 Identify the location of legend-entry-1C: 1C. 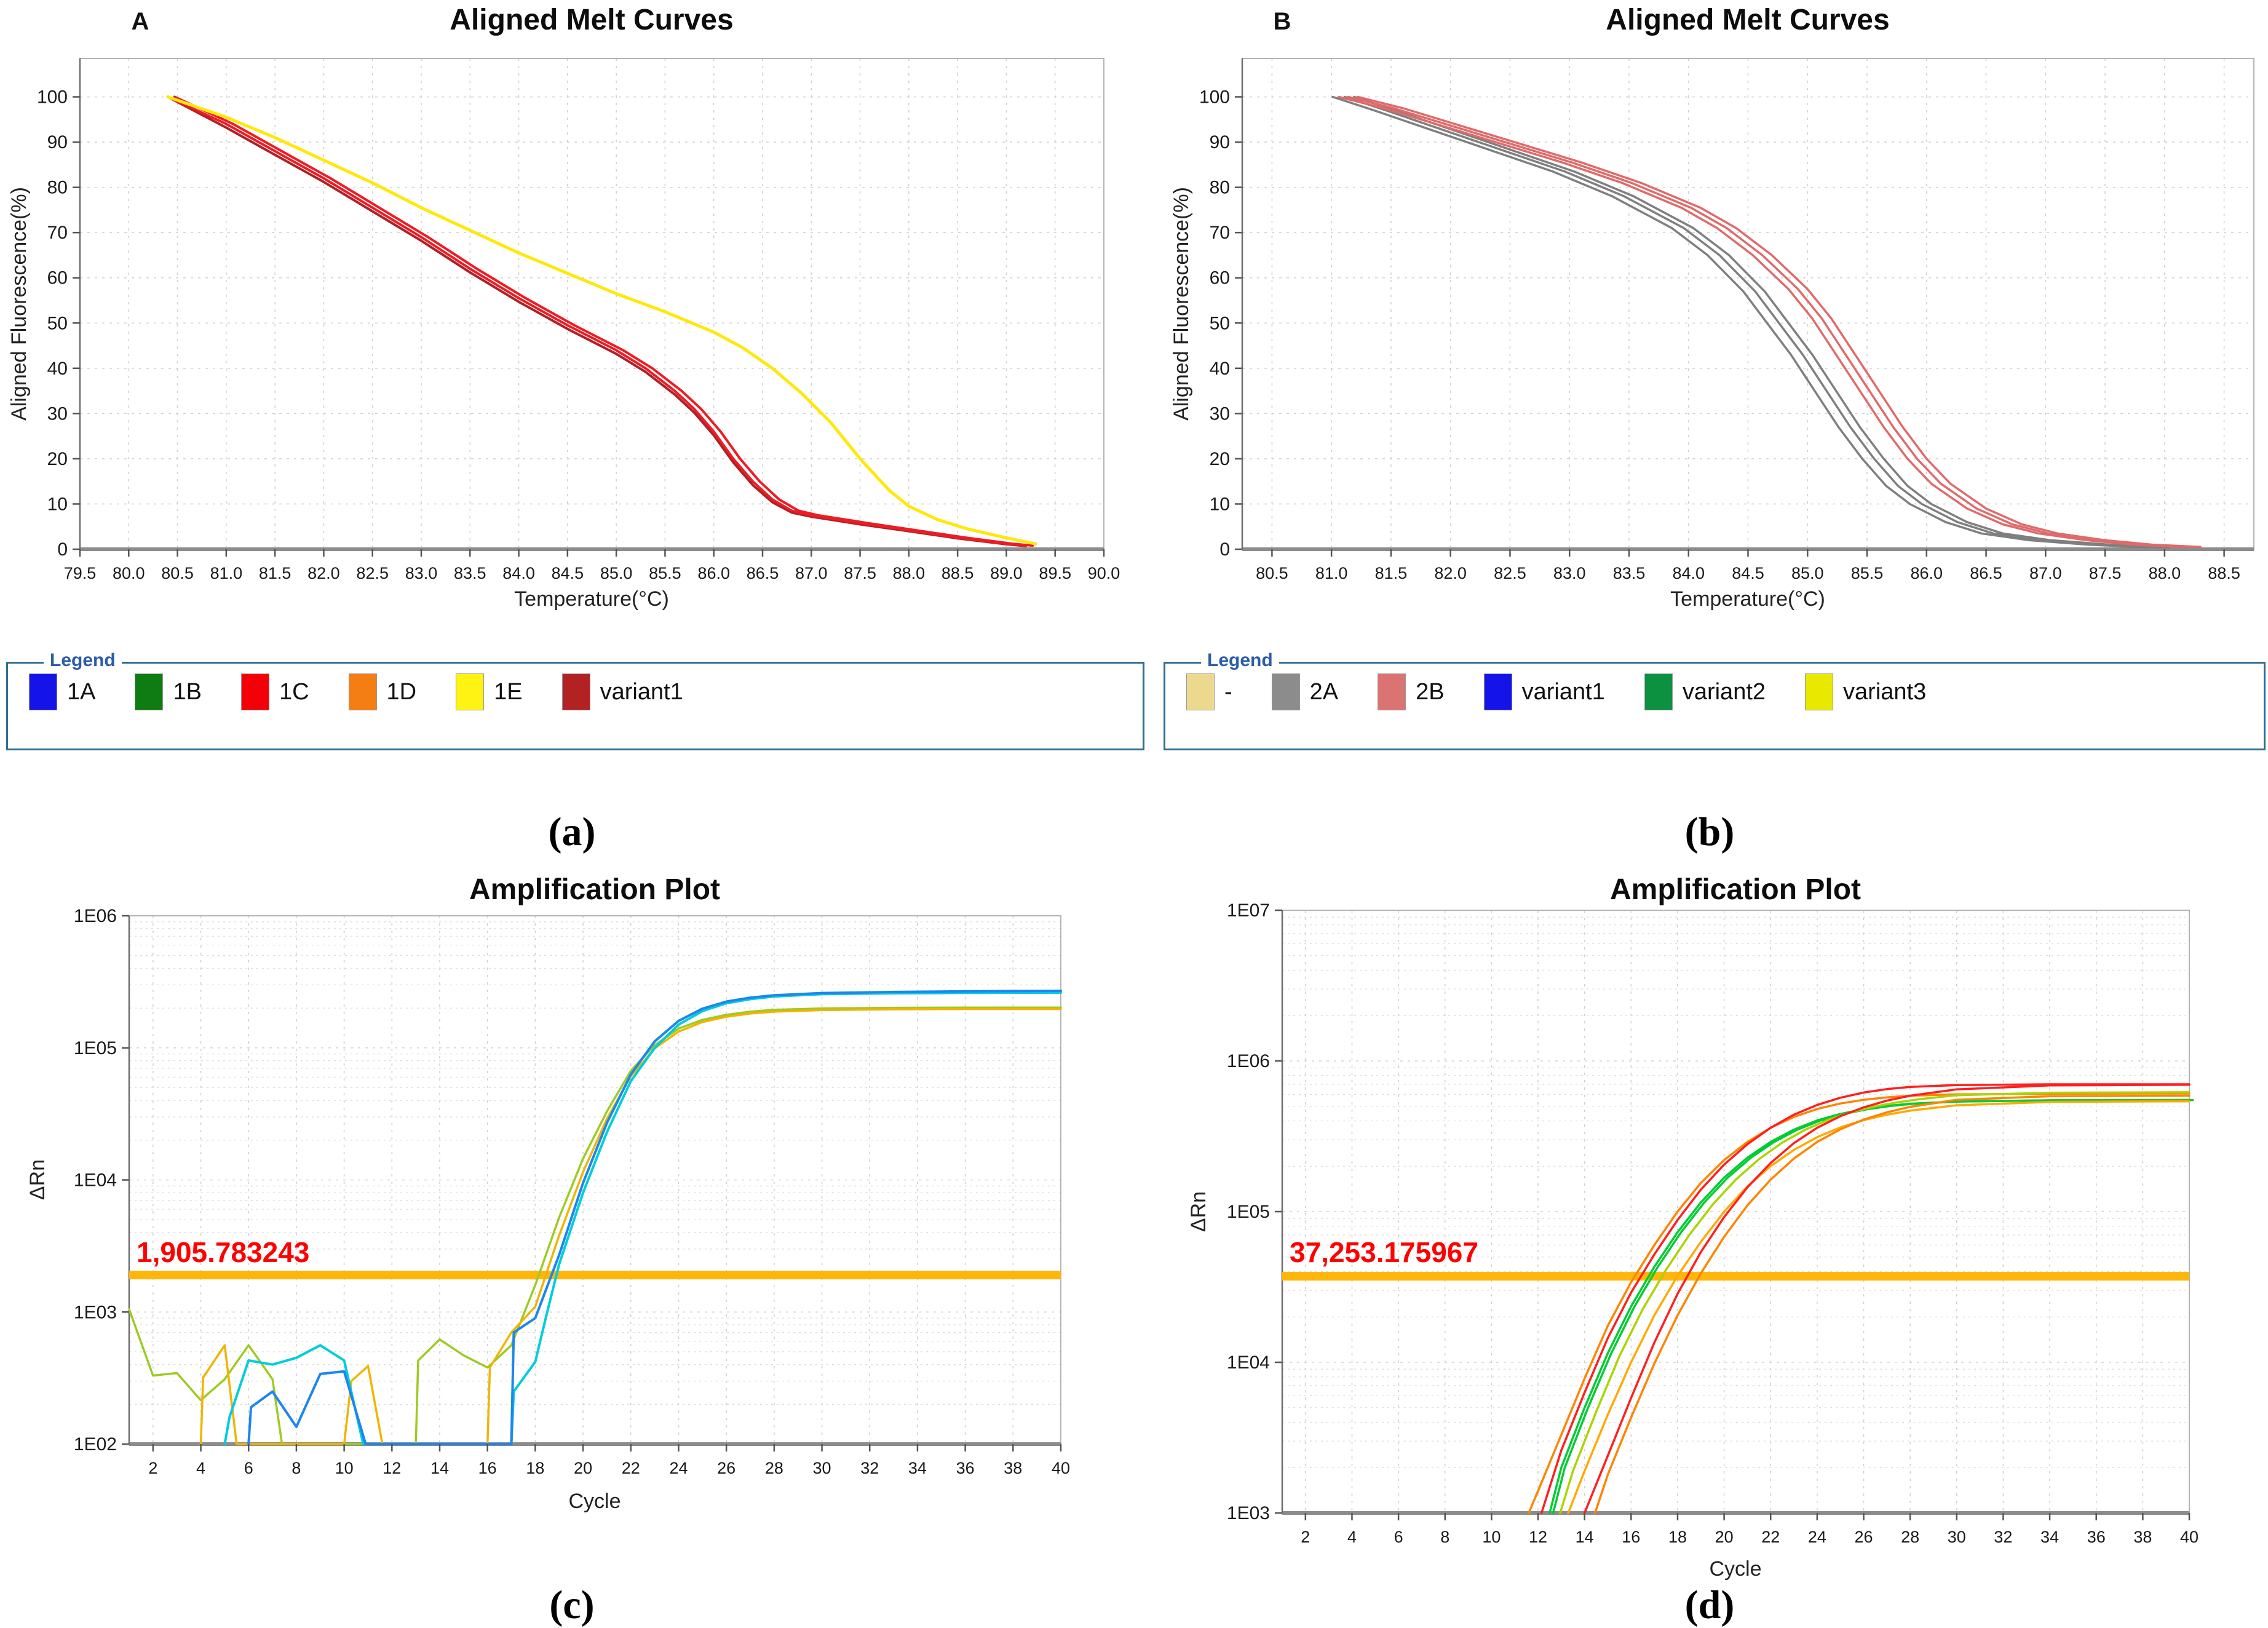
(274, 691).